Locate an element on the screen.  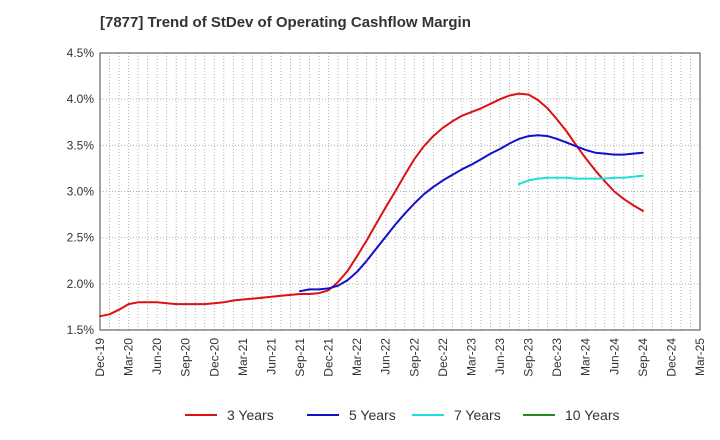
x-tick-label: Dec-24 is located at coordinates (671, 357).